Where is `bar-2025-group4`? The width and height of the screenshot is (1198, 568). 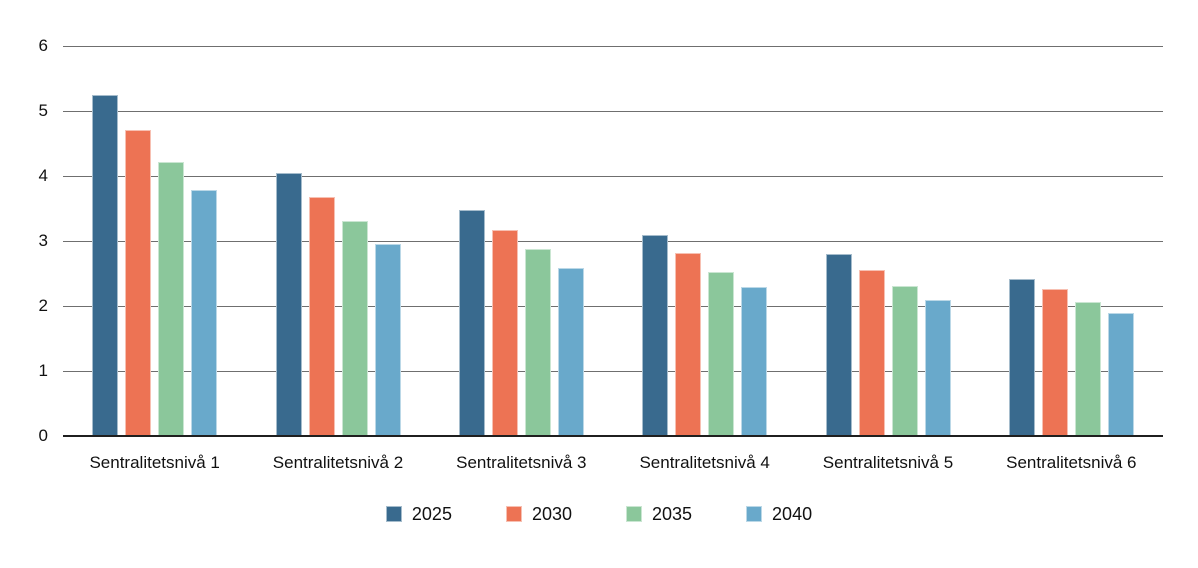
bar-2025-group4 is located at coordinates (655, 335).